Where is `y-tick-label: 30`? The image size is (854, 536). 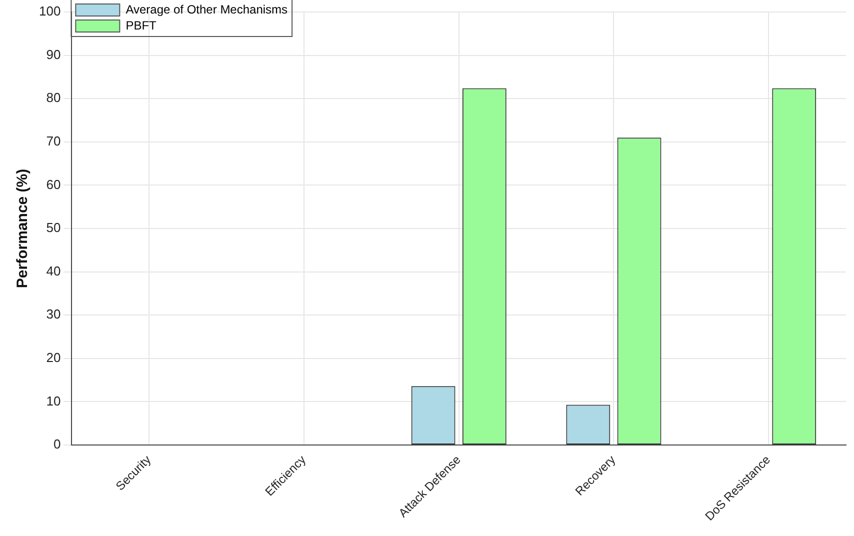 y-tick-label: 30 is located at coordinates (53, 314).